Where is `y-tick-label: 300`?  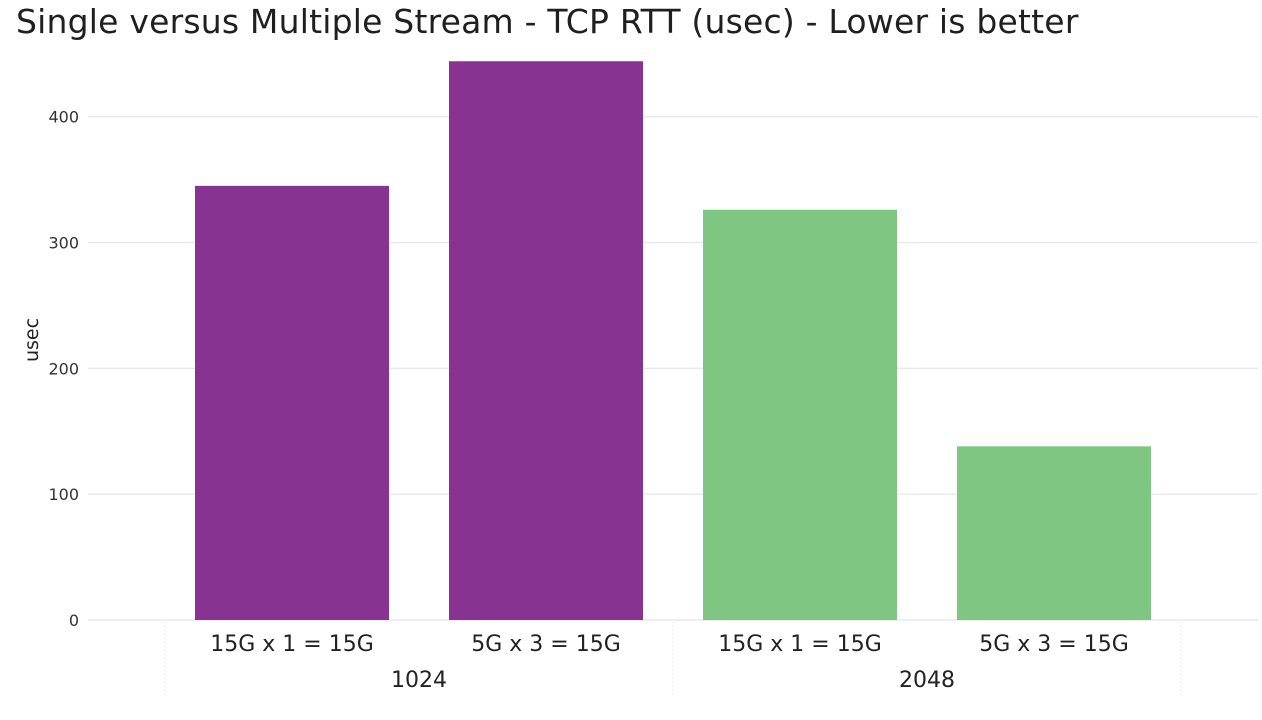 y-tick-label: 300 is located at coordinates (63, 242).